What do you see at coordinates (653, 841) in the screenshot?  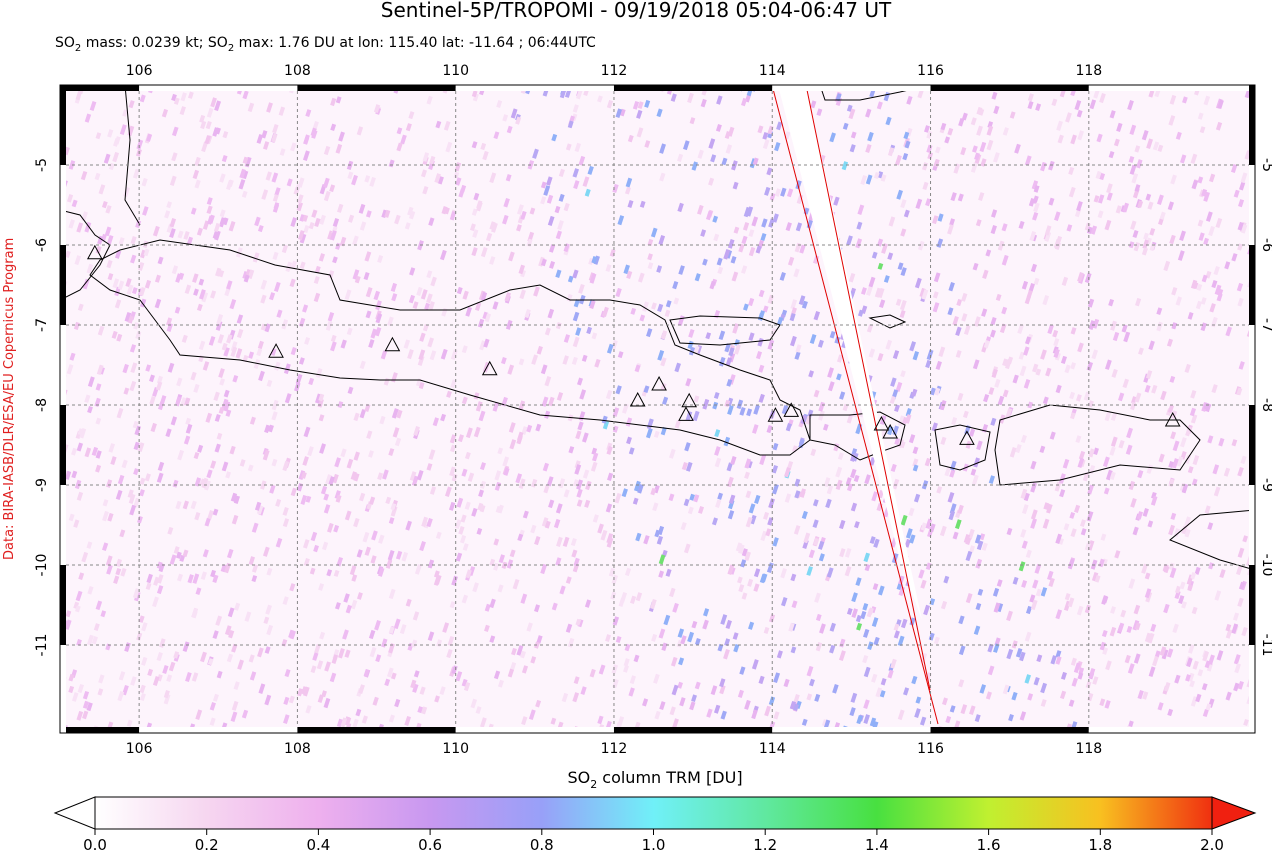 I see `colorbar-ticks: 0.0 0.2 0.4 0.6 0.8 1.0 1.2 1.4 1.6 1.8 2.0` at bounding box center [653, 841].